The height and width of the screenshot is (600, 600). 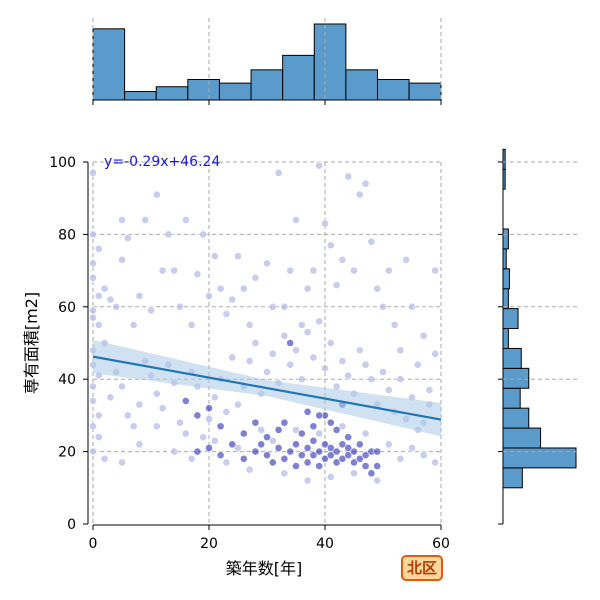 I want to click on y-tick-label: 60, so click(x=67, y=308).